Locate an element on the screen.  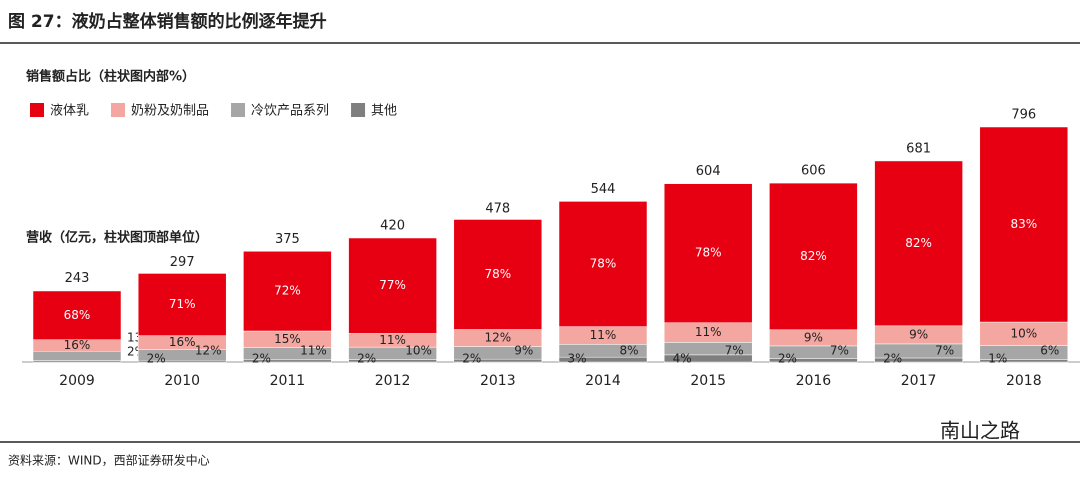
value-label: 8% is located at coordinates (628, 351).